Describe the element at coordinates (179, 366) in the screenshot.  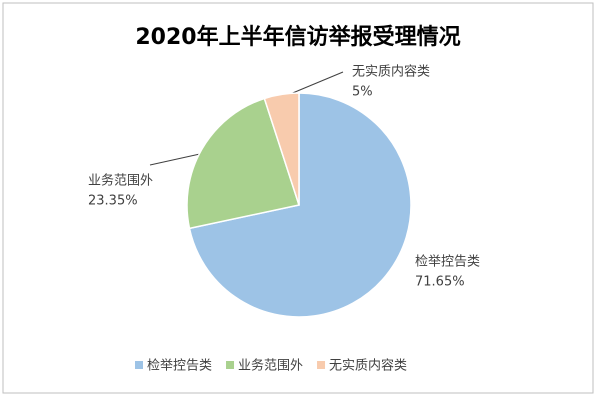
I see `legend-label: 检举控告类` at that location.